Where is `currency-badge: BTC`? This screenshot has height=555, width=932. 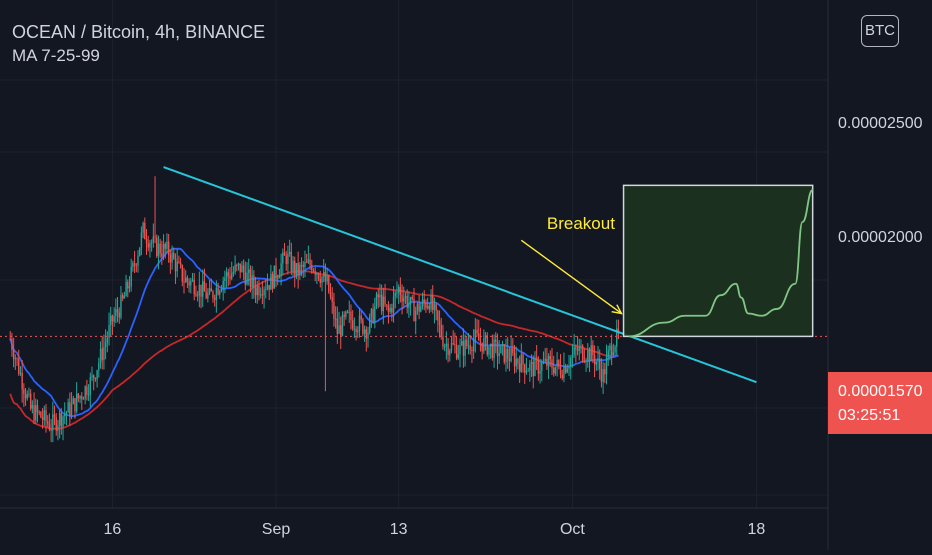 currency-badge: BTC is located at coordinates (880, 31).